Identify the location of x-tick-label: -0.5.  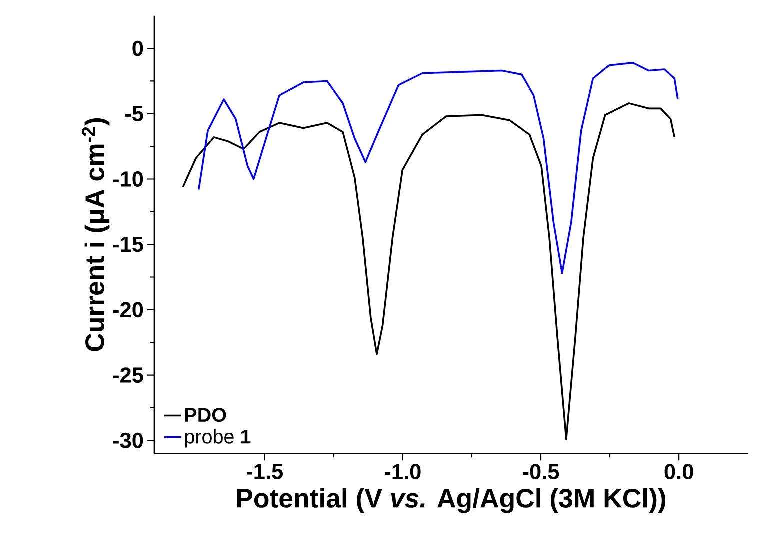
(541, 472).